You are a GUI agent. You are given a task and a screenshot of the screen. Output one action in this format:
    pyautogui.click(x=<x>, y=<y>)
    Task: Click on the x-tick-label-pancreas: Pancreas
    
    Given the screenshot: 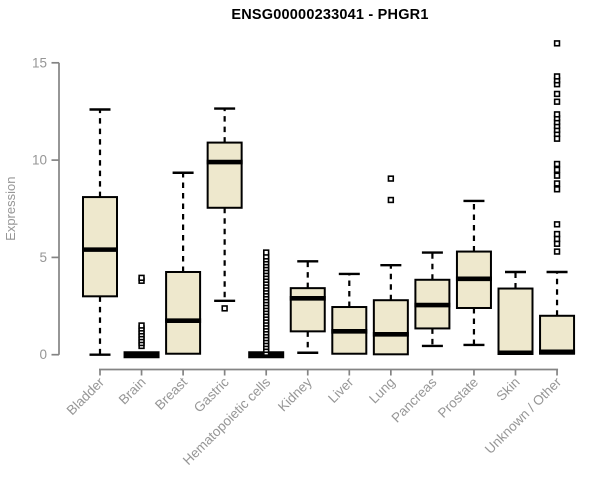 What is the action you would take?
    pyautogui.click(x=414, y=399)
    